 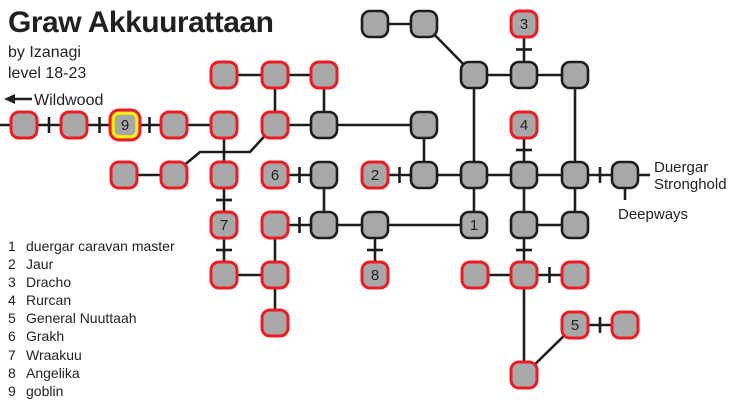 What do you see at coordinates (681, 167) in the screenshot?
I see `label-duergar-1: Duergar` at bounding box center [681, 167].